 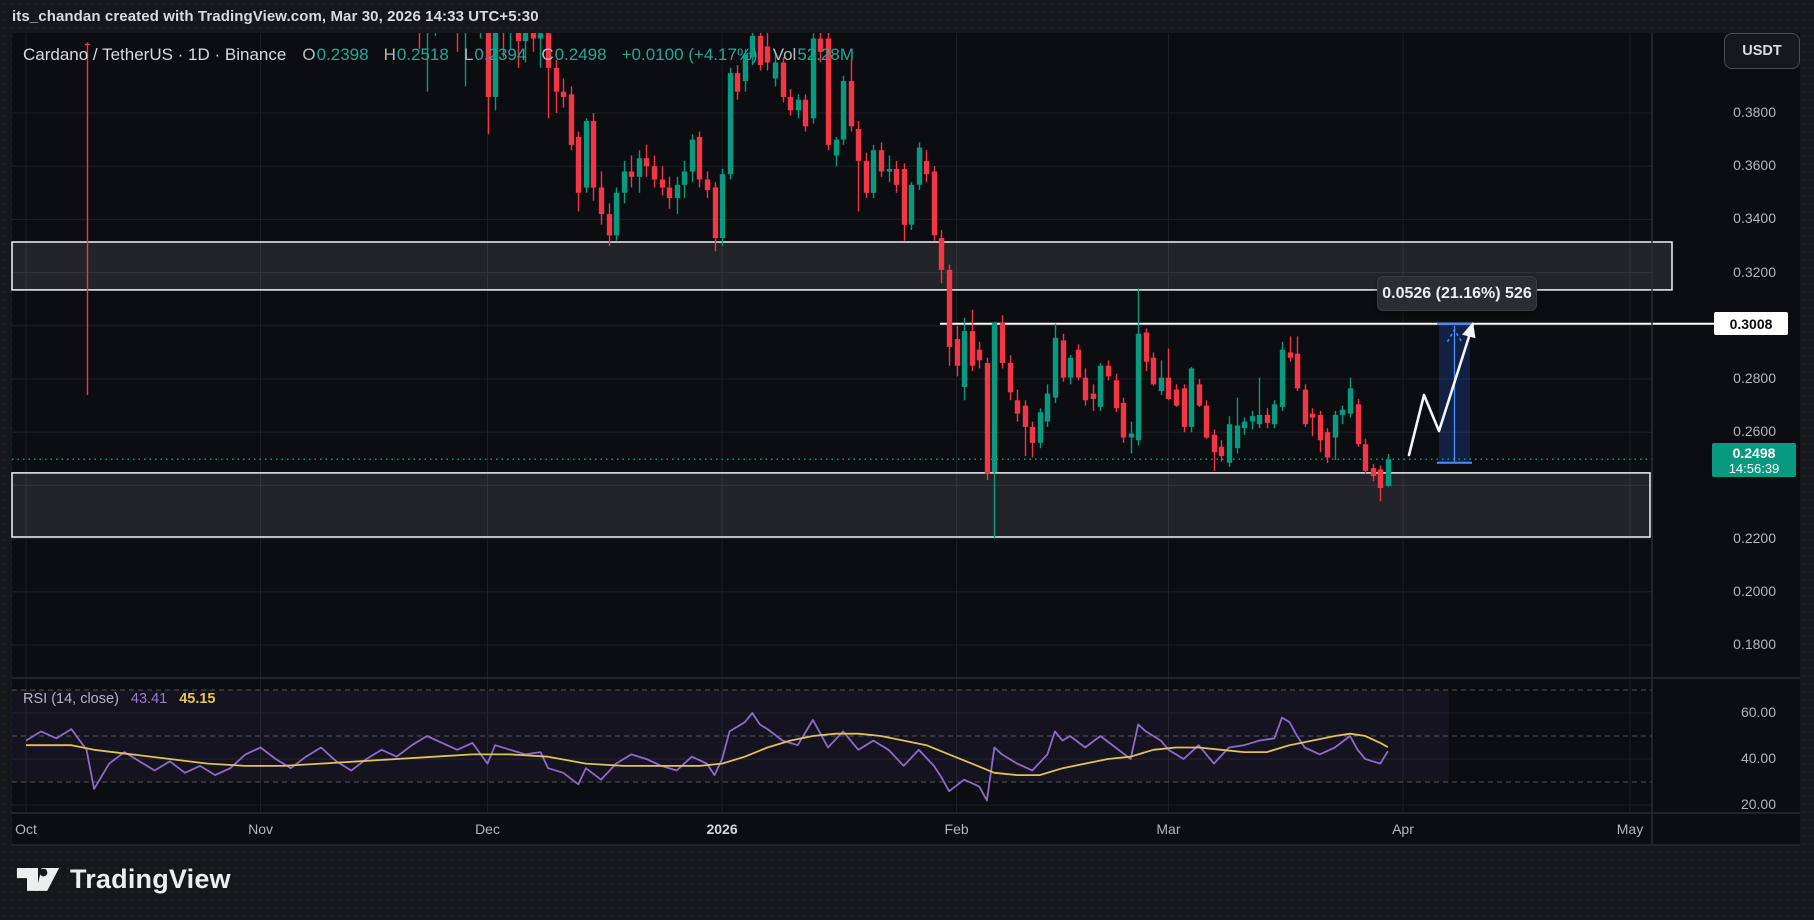 I want to click on last-price-label: 0.2498 14:56:39, so click(x=1754, y=460).